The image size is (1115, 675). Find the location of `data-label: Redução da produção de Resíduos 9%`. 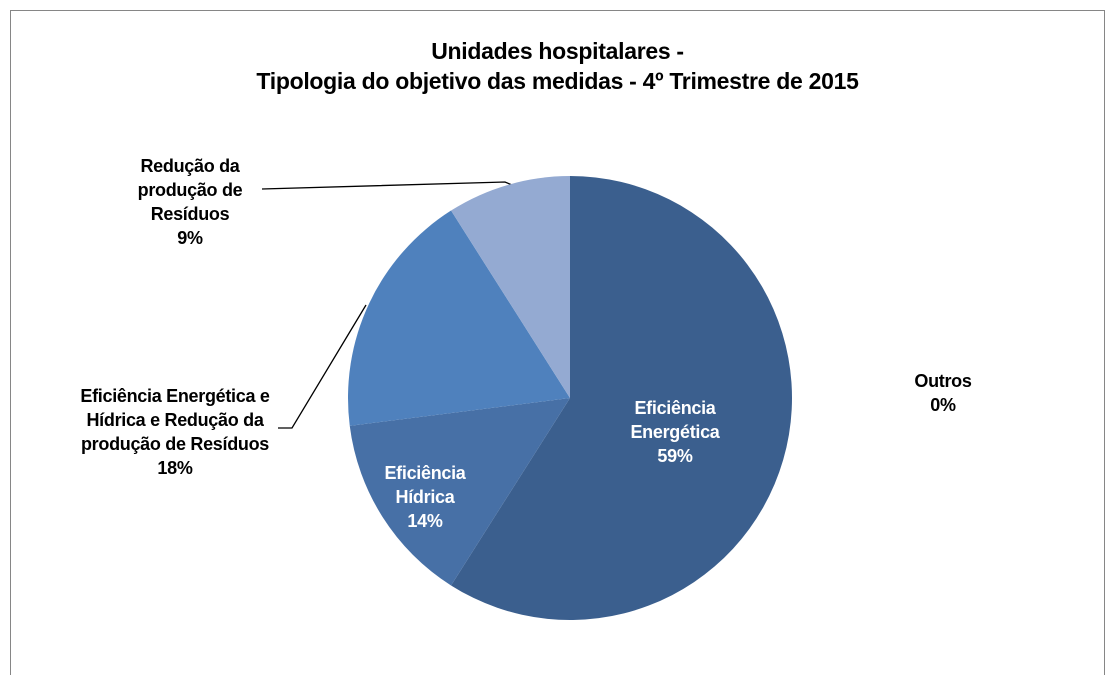

data-label: Redução da produção de Resíduos 9% is located at coordinates (190, 202).